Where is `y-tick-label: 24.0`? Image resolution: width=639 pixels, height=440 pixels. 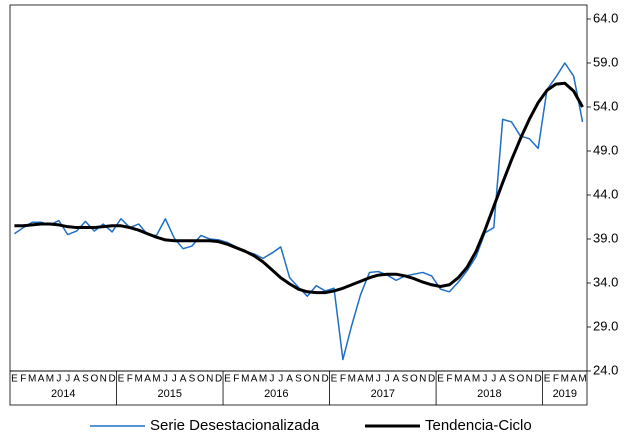
y-tick-label: 24.0 is located at coordinates (605, 369).